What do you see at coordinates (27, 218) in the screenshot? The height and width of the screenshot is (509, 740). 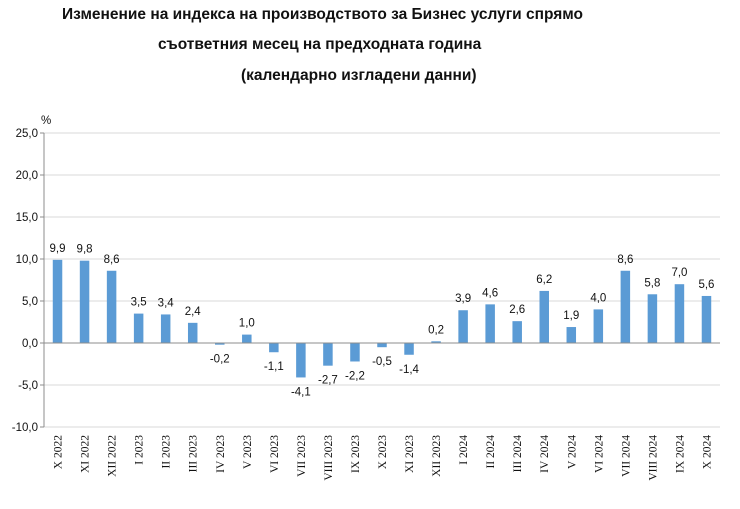 I see `y-tick-label: 15,0` at bounding box center [27, 218].